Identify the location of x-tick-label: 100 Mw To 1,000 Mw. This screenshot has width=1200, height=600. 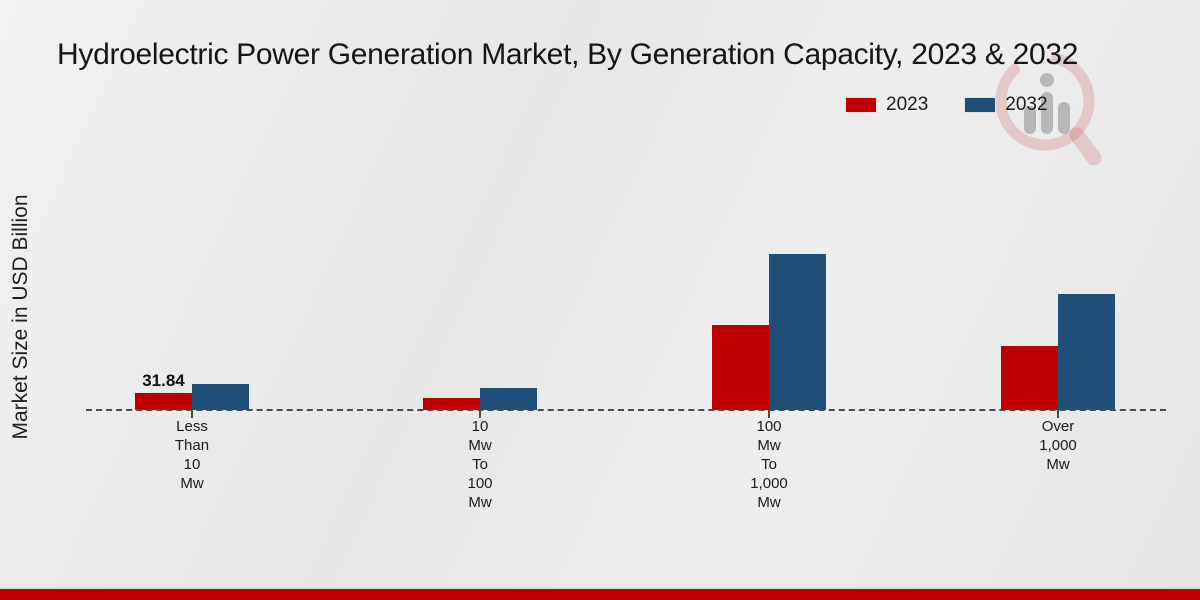
(769, 464).